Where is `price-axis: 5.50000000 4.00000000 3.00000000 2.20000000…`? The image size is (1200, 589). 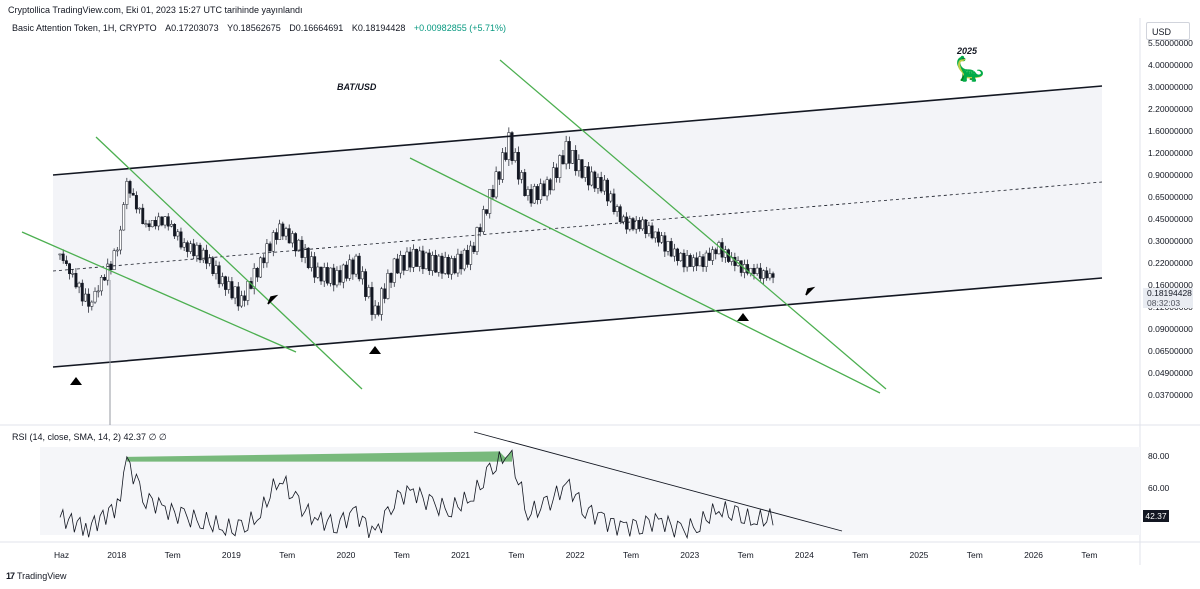
price-axis: 5.50000000 4.00000000 3.00000000 2.20000000… is located at coordinates (1170, 219).